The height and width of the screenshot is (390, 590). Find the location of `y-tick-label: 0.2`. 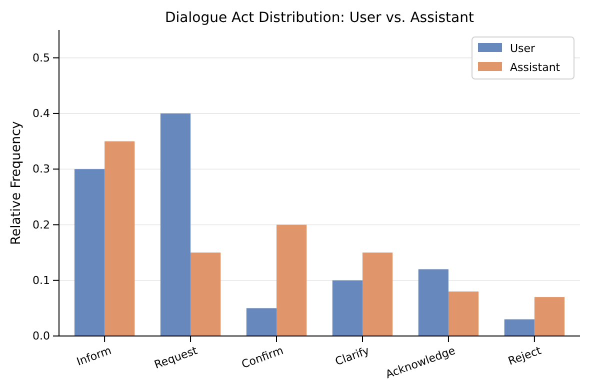

y-tick-label: 0.2 is located at coordinates (41, 225).